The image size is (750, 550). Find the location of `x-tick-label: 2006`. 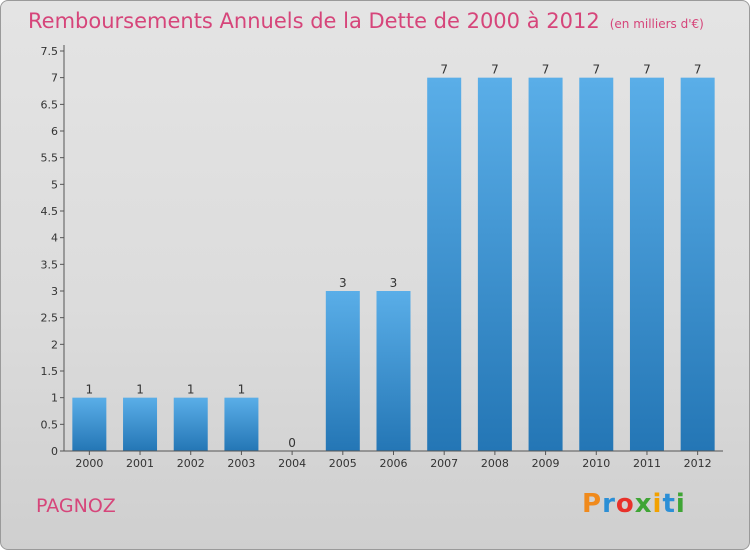

x-tick-label: 2006 is located at coordinates (394, 463).